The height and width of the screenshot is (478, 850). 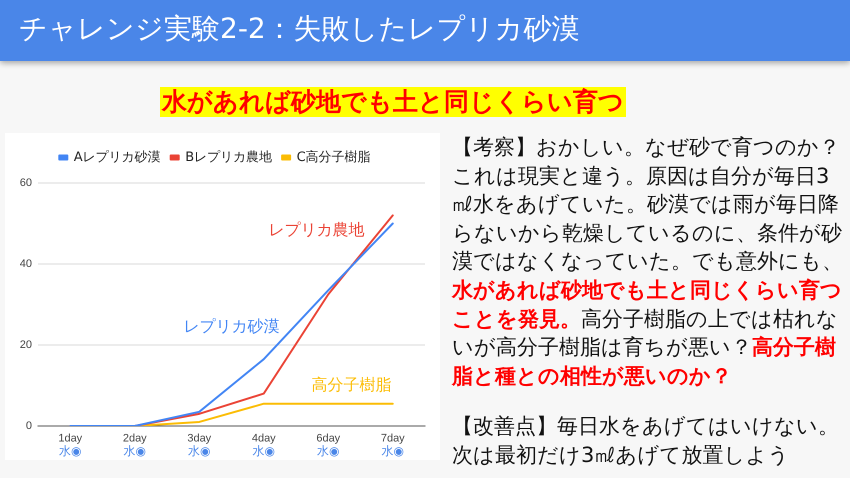 What do you see at coordinates (228, 157) in the screenshot?
I see `legend-label: Bレプリカ農地` at bounding box center [228, 157].